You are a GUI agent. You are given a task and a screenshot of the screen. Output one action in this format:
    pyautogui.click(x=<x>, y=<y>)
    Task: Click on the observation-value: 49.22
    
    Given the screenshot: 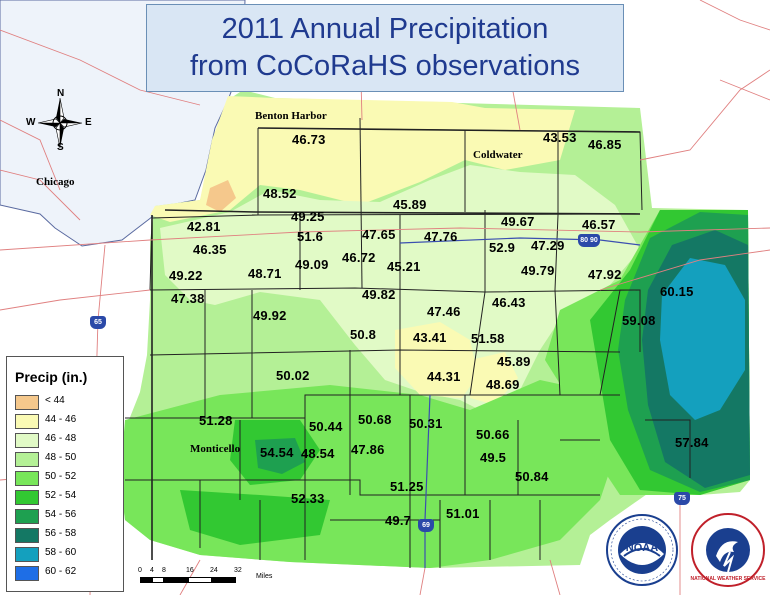 What is the action you would take?
    pyautogui.click(x=186, y=275)
    